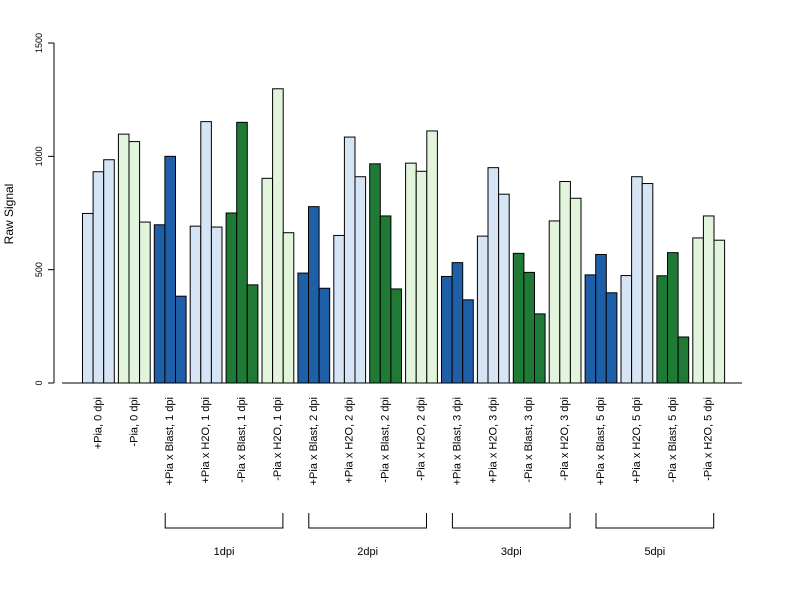 This screenshot has height=600, width=800. What do you see at coordinates (439, 535) in the screenshot?
I see `group-brackets: 1dpi 2dpi 3dpi 5dpi` at bounding box center [439, 535].